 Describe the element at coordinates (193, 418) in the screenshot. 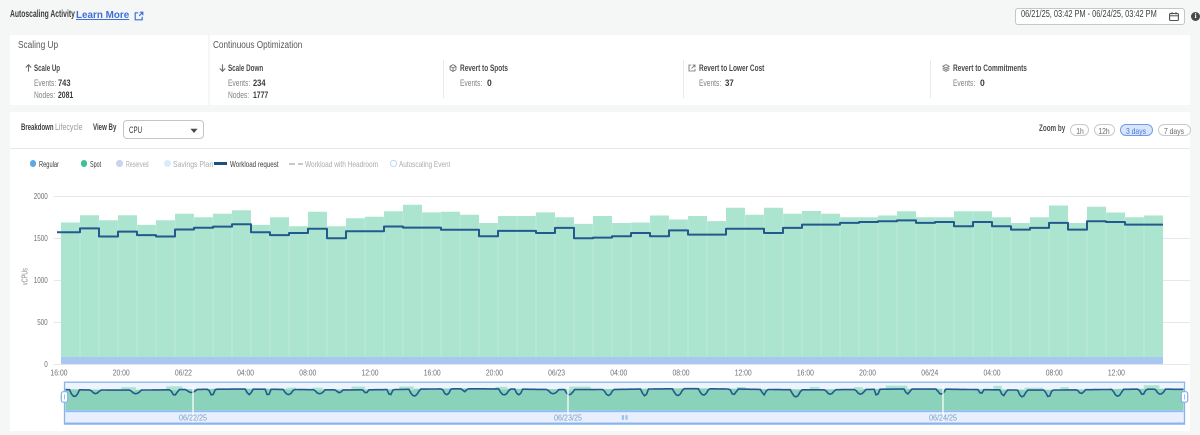

I see `svg-text: 06/22/25` at that location.